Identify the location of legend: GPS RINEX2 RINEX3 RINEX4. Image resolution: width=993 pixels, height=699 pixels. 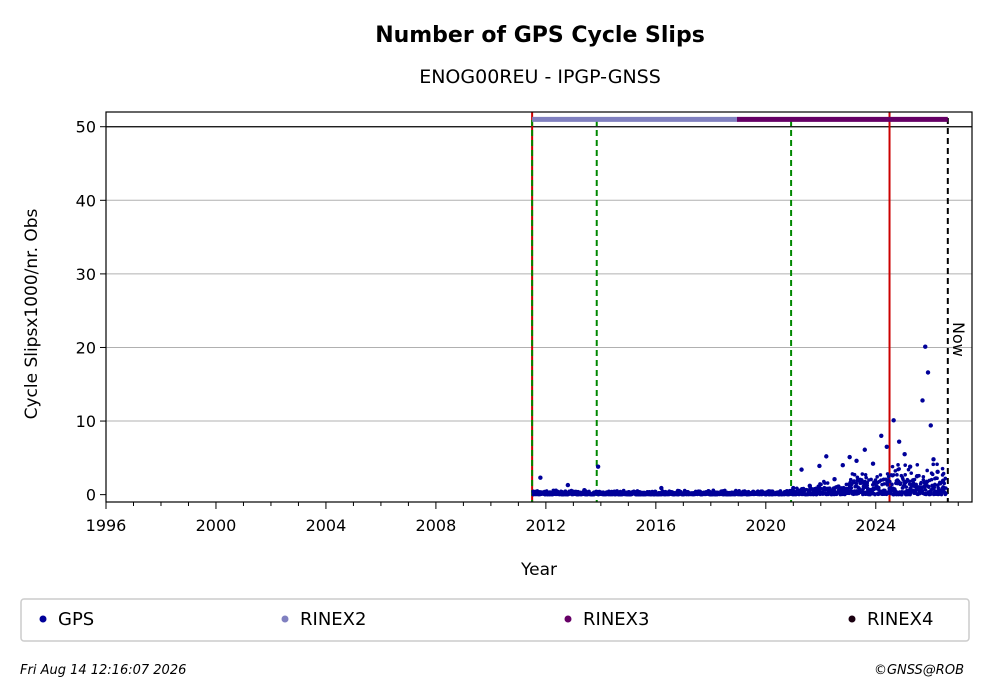
(486, 619).